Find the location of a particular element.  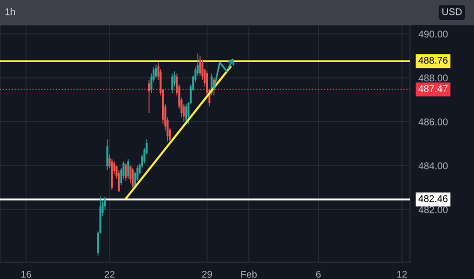

text: USD is located at coordinates (452, 12).